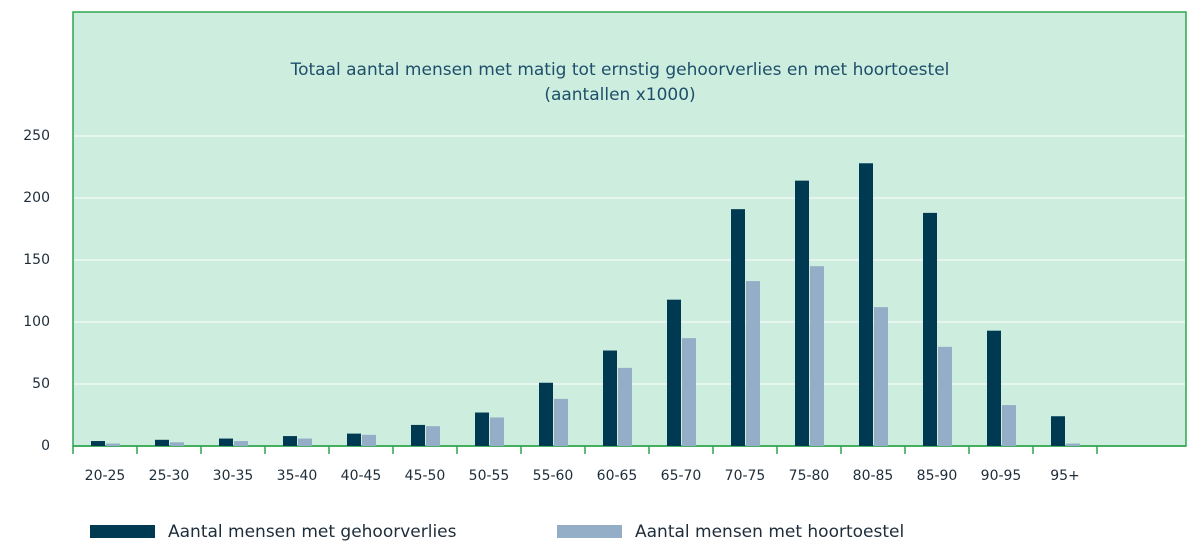  Describe the element at coordinates (425, 476) in the screenshot. I see `x-tick-label: 45-50` at that location.